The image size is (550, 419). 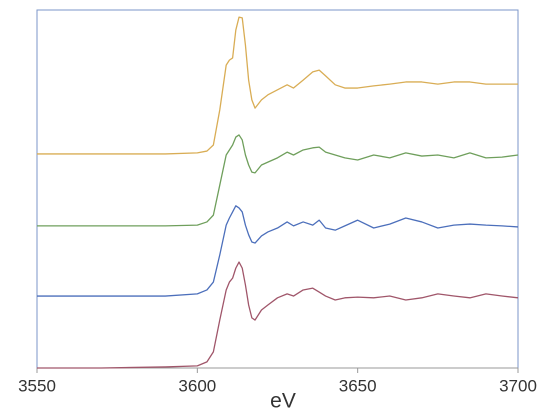 I want to click on x-tick-label: 3700, so click(x=518, y=385).